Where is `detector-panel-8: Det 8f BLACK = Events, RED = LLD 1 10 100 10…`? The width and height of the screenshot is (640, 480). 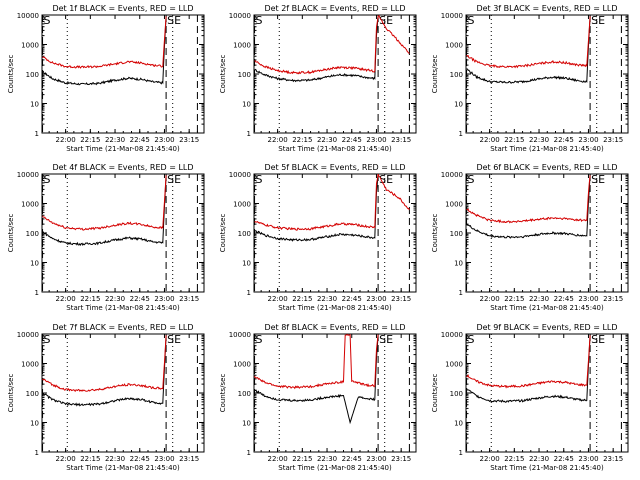 detector-panel-8: Det 8f BLACK = Events, RED = LLD 1 10 100 10… is located at coordinates (318, 397).